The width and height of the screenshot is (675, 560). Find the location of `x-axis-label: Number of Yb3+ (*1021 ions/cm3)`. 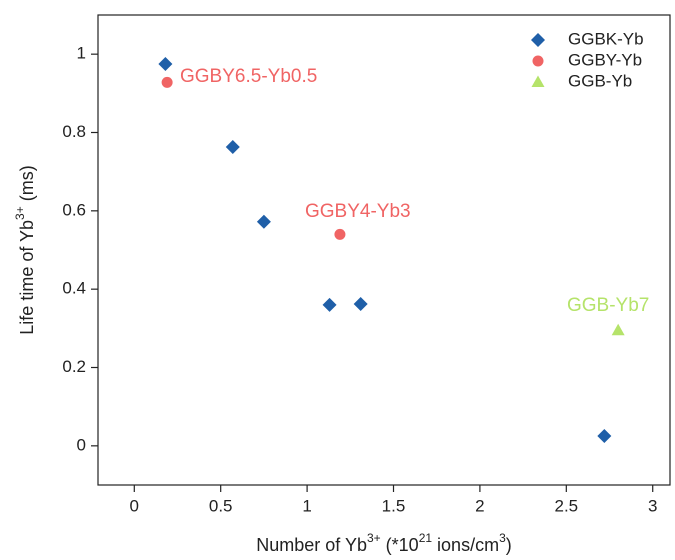

x-axis-label: Number of Yb3+ (*1021 ions/cm3) is located at coordinates (384, 543).